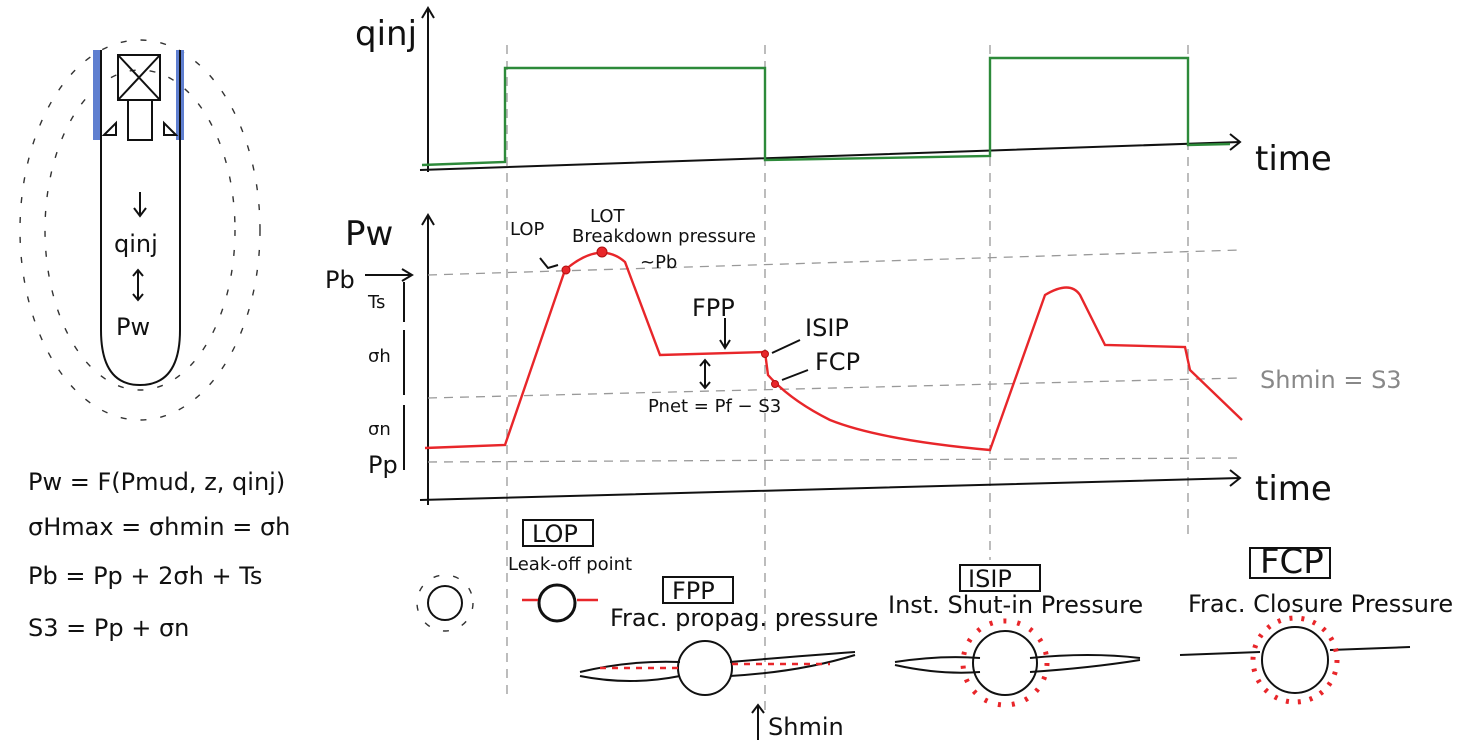 Image resolution: width=1458 pixels, height=749 pixels. I want to click on stage-abbr: FCP, so click(1292, 562).